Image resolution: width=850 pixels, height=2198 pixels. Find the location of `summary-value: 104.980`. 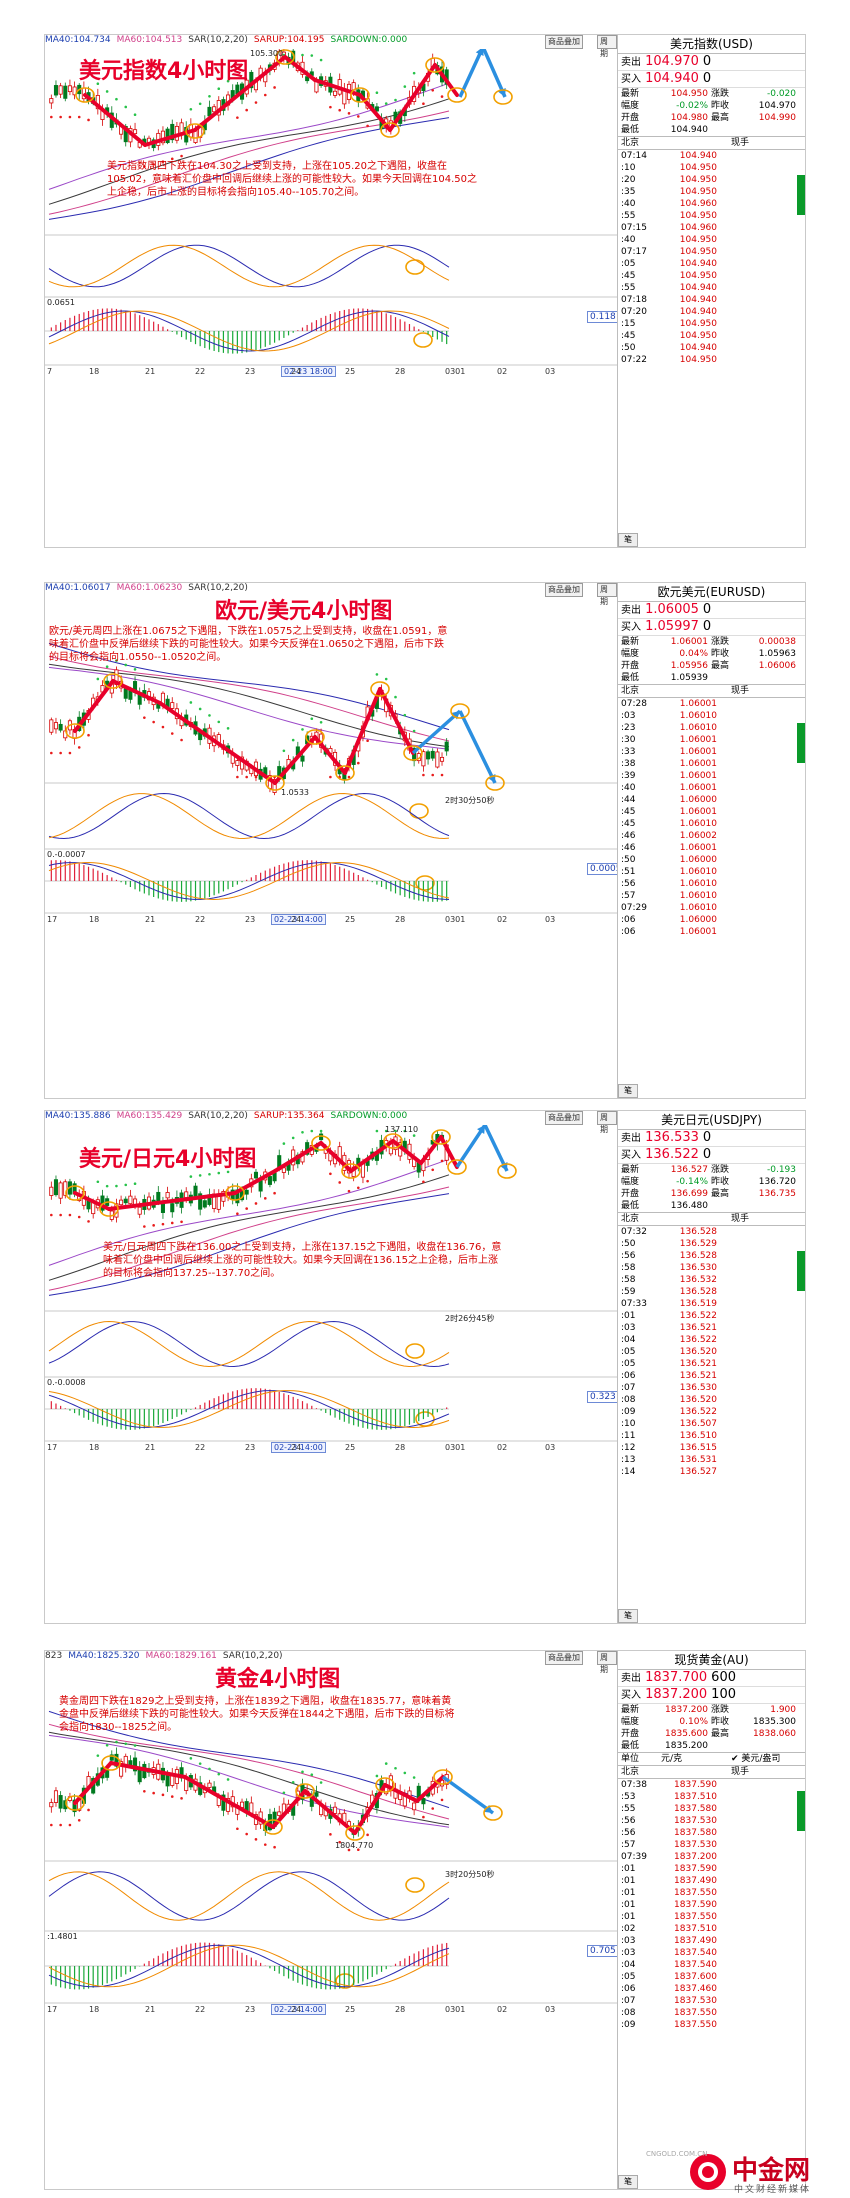

summary-value: 104.980 is located at coordinates (689, 118).